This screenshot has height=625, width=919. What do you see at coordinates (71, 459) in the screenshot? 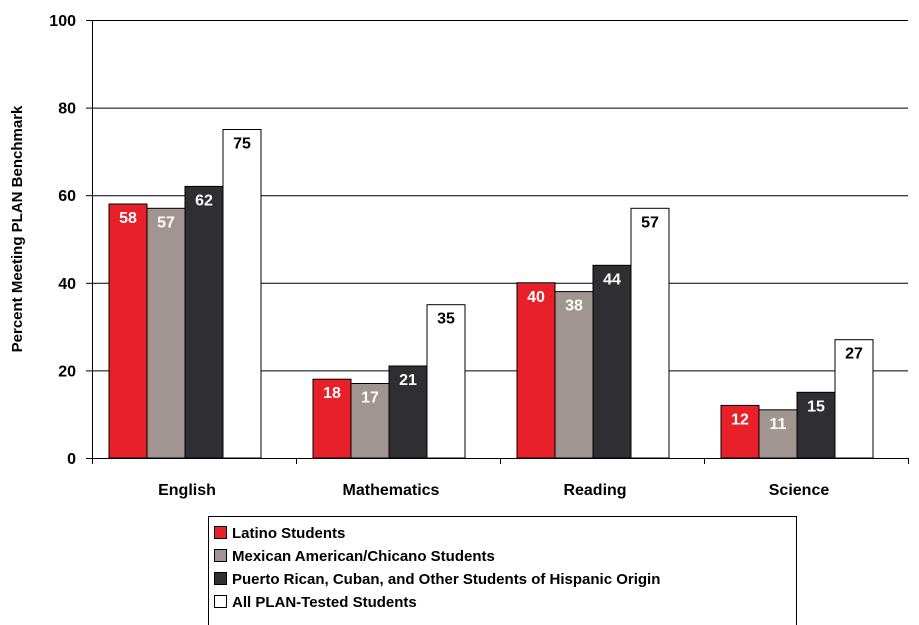
I see `y-tick-label: 0` at bounding box center [71, 459].